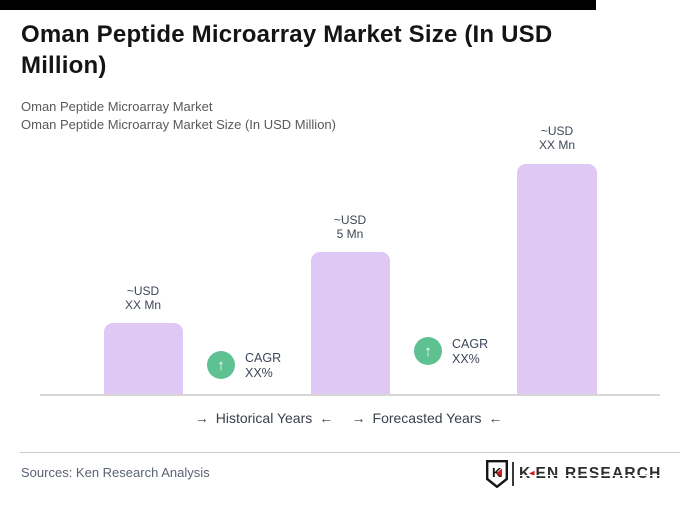 The width and height of the screenshot is (700, 520). I want to click on axis-group-historical-label: Historical Years, so click(264, 418).